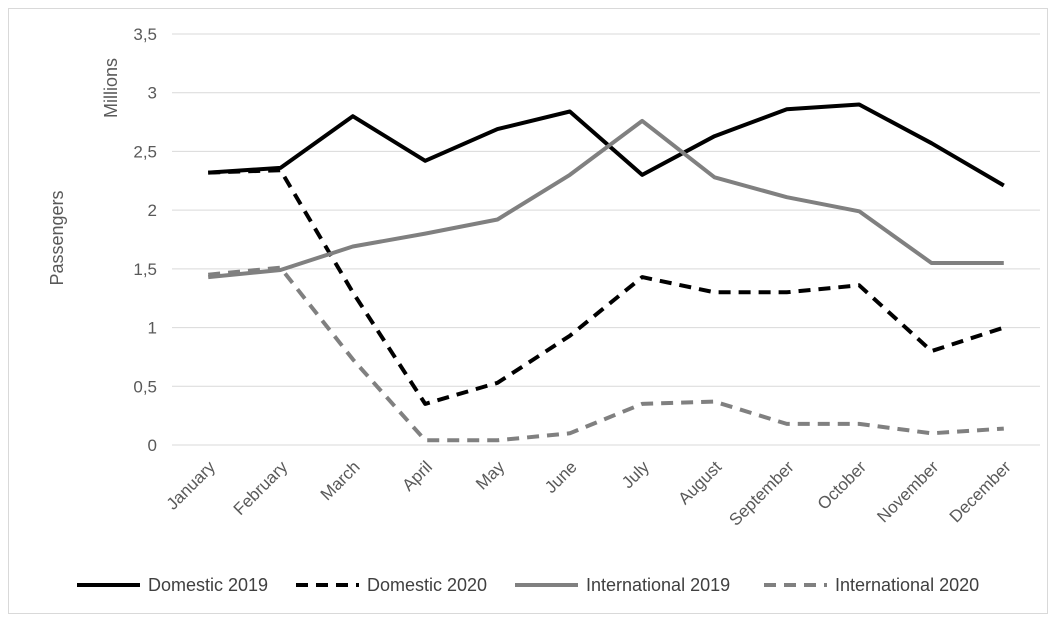  What do you see at coordinates (842, 485) in the screenshot?
I see `x-tick-label: October` at bounding box center [842, 485].